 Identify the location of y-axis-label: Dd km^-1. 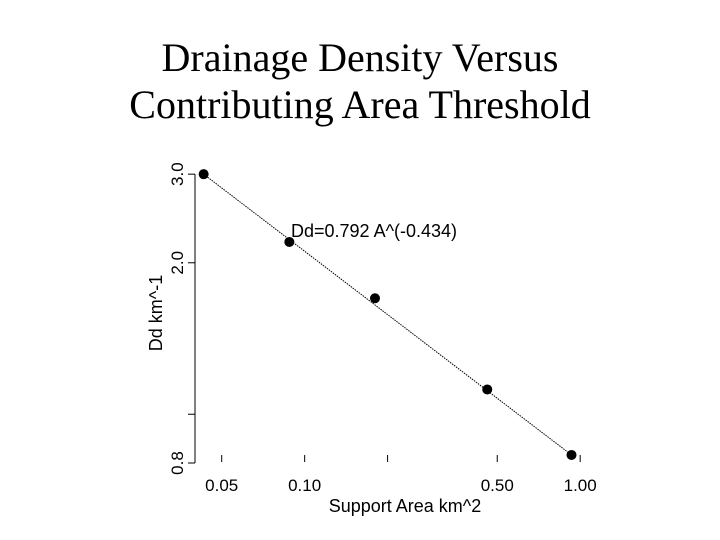
(156, 313).